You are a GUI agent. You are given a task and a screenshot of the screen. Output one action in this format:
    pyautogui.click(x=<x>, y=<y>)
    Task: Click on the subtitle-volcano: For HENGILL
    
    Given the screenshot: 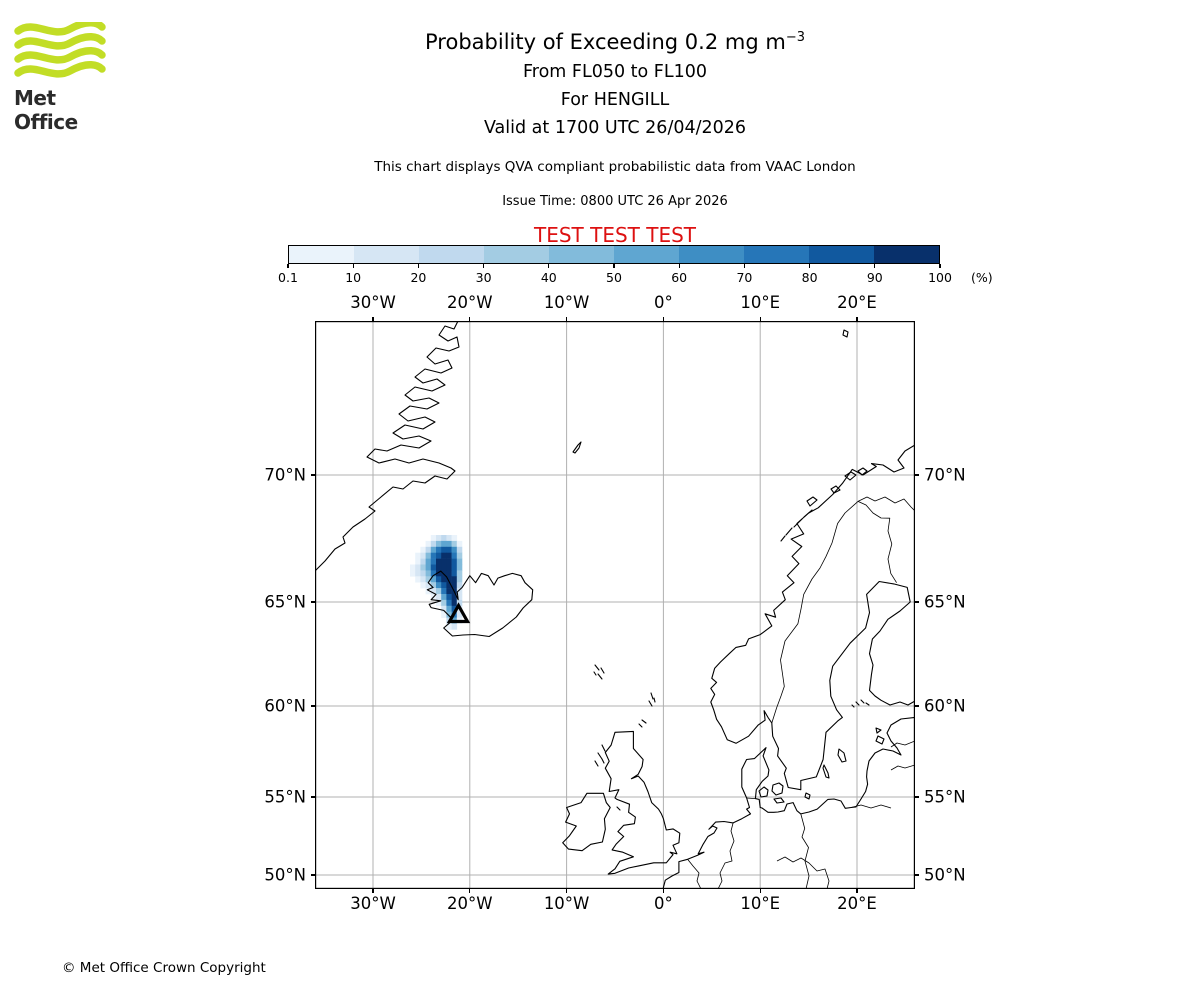 What is the action you would take?
    pyautogui.click(x=615, y=100)
    